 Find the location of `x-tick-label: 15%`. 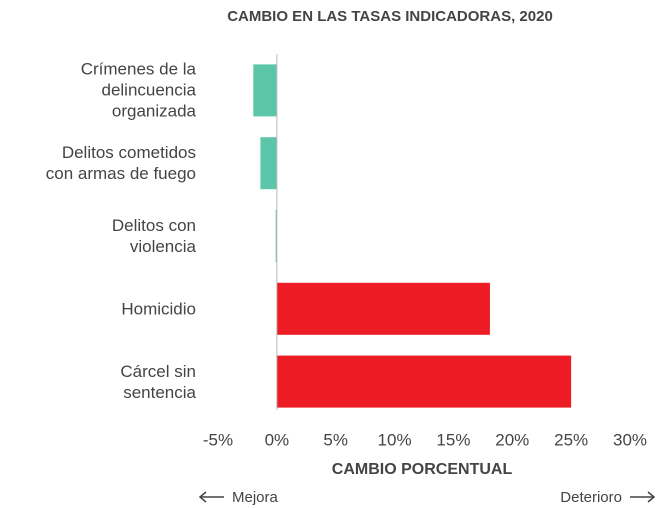

x-tick-label: 15% is located at coordinates (453, 439).